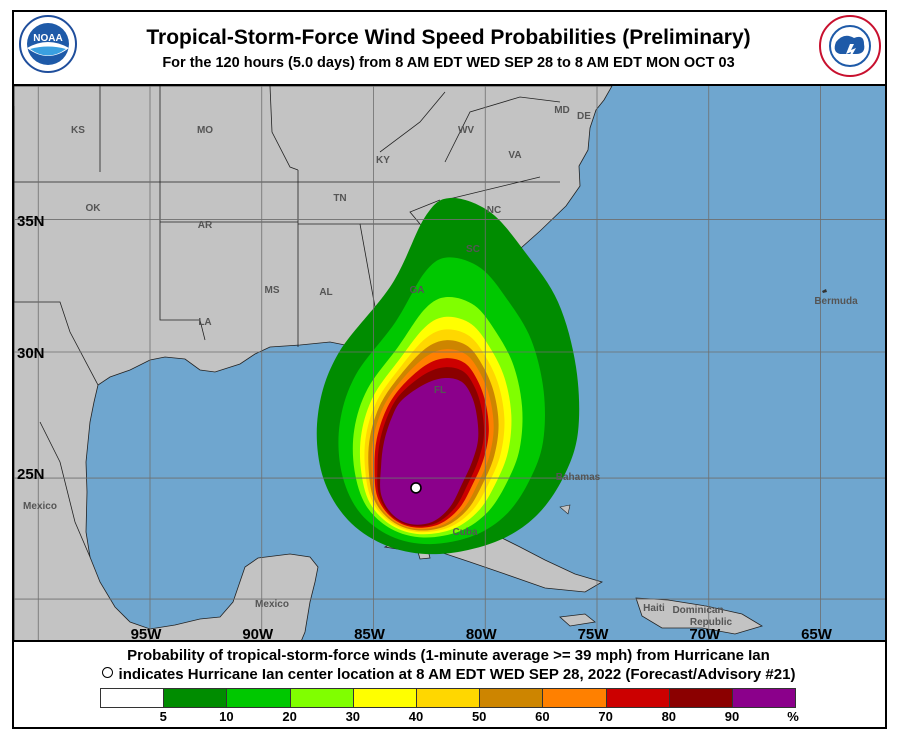 The image size is (897, 738). What do you see at coordinates (850, 46) in the screenshot?
I see `nws-logo` at bounding box center [850, 46].